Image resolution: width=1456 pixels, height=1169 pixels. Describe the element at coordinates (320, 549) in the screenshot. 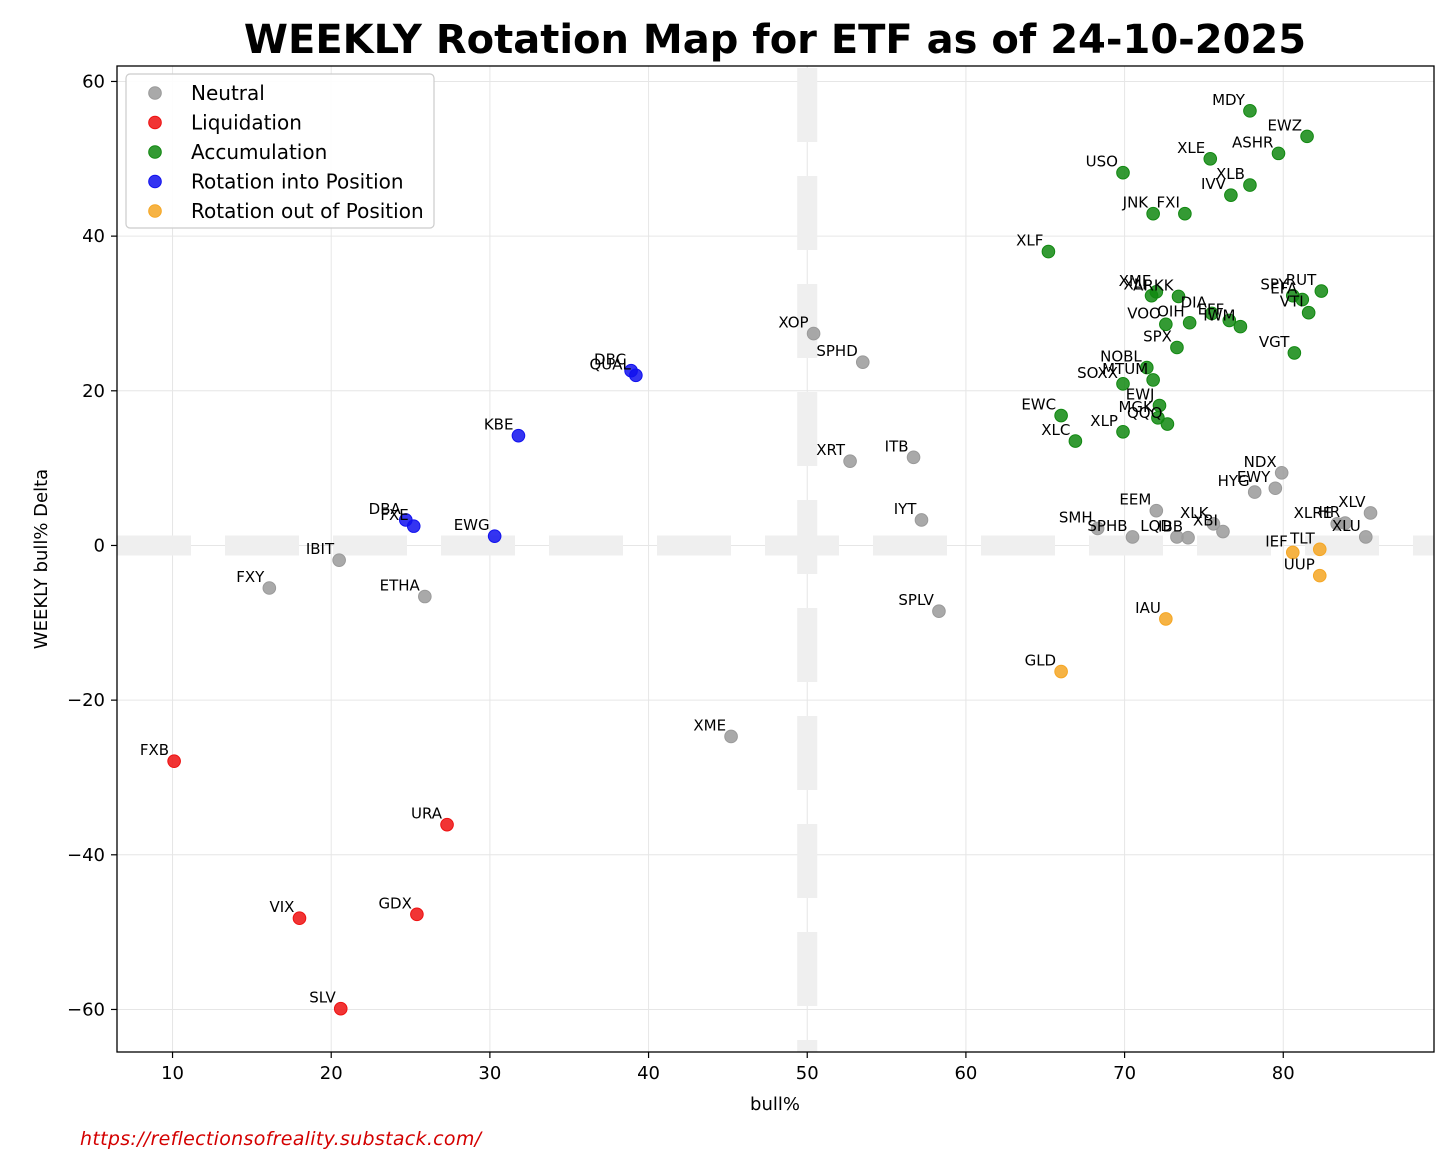

I see `point-label: IBIT` at that location.